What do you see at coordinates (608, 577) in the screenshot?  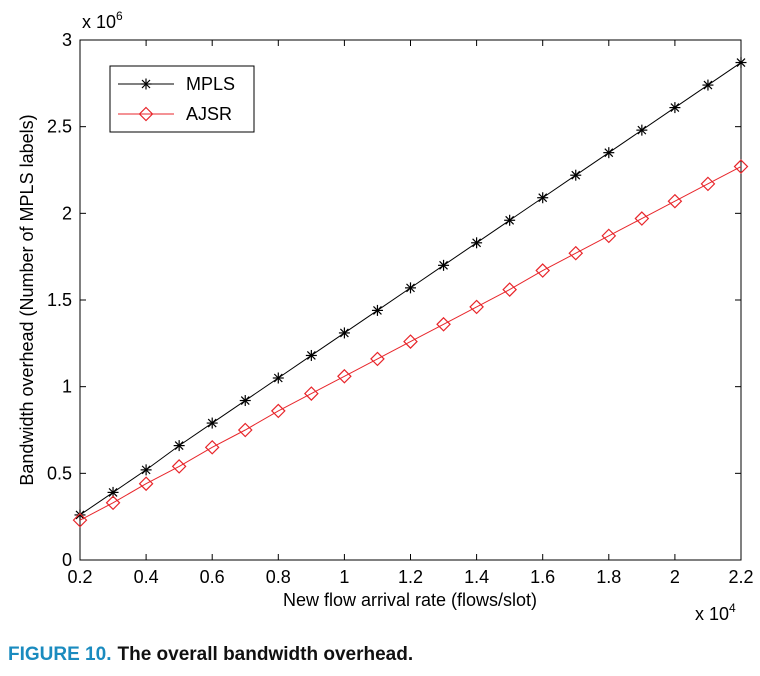 I see `x-tick-label: 1.8` at bounding box center [608, 577].